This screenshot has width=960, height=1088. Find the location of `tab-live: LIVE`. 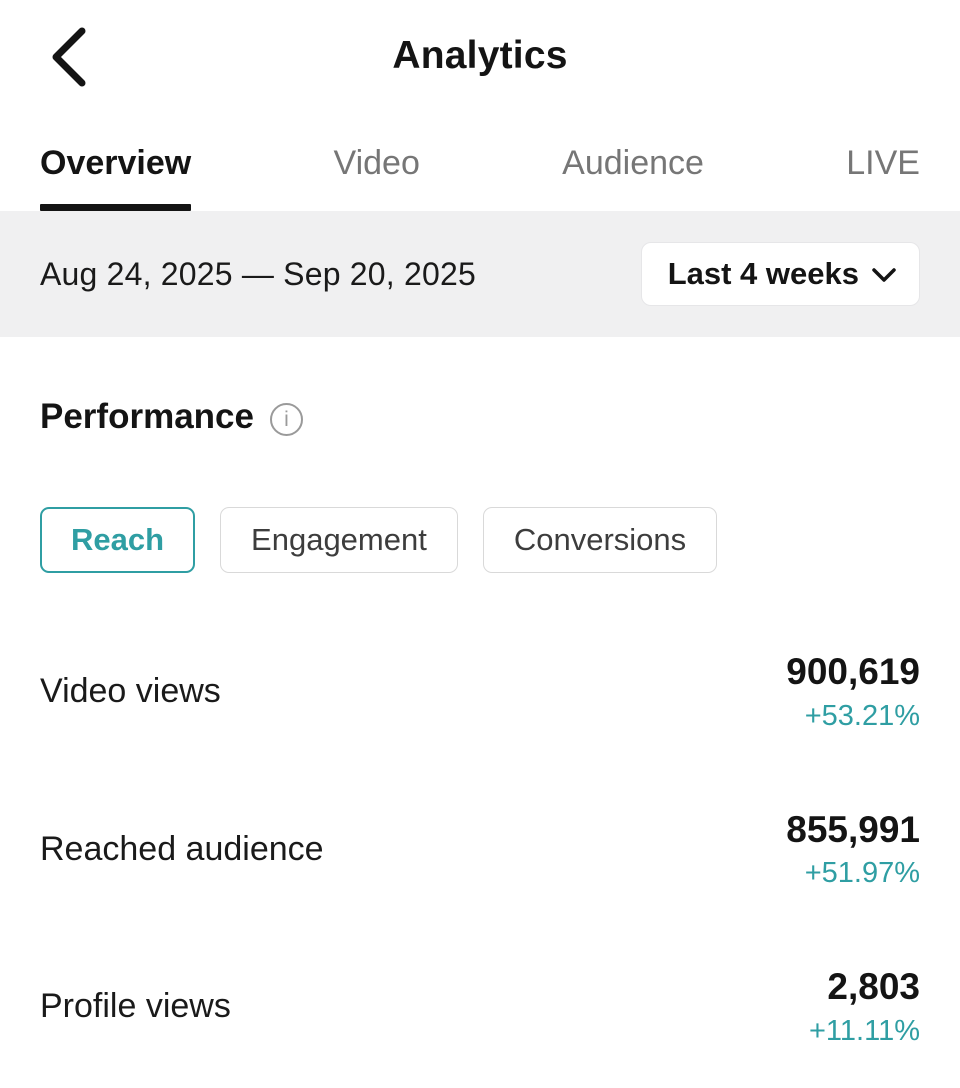

tab-live: LIVE is located at coordinates (883, 163).